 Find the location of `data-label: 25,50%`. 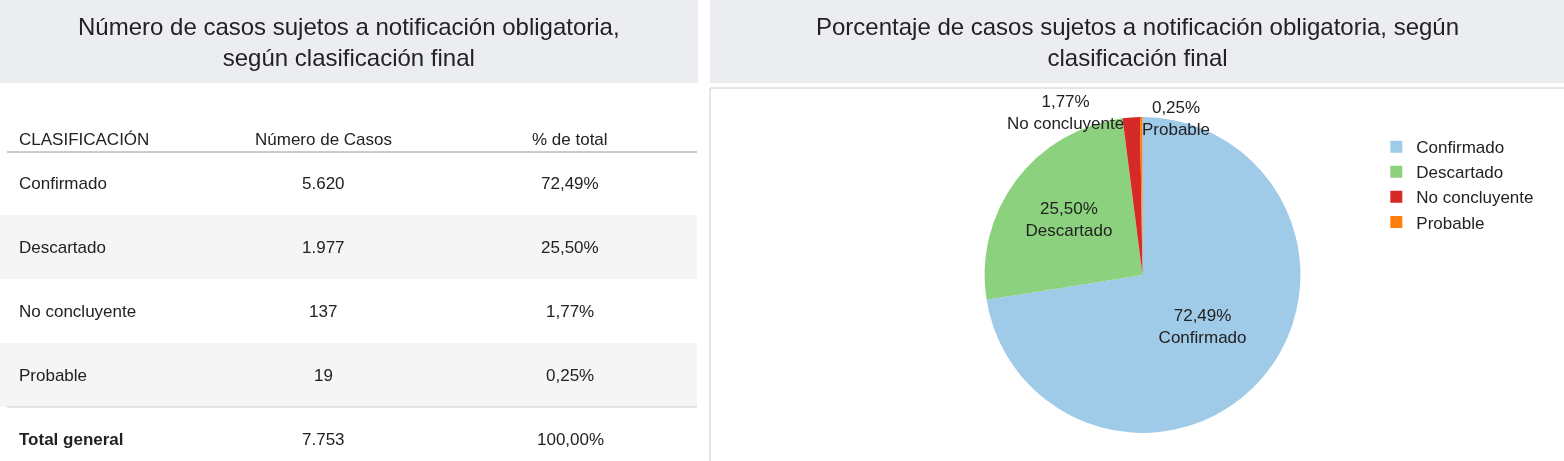

data-label: 25,50% is located at coordinates (1069, 209).